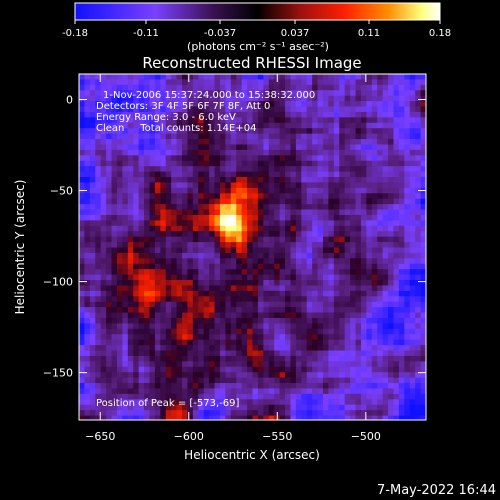 The image size is (500, 500). What do you see at coordinates (257, 22) in the screenshot?
I see `colorbar-ticks` at bounding box center [257, 22].